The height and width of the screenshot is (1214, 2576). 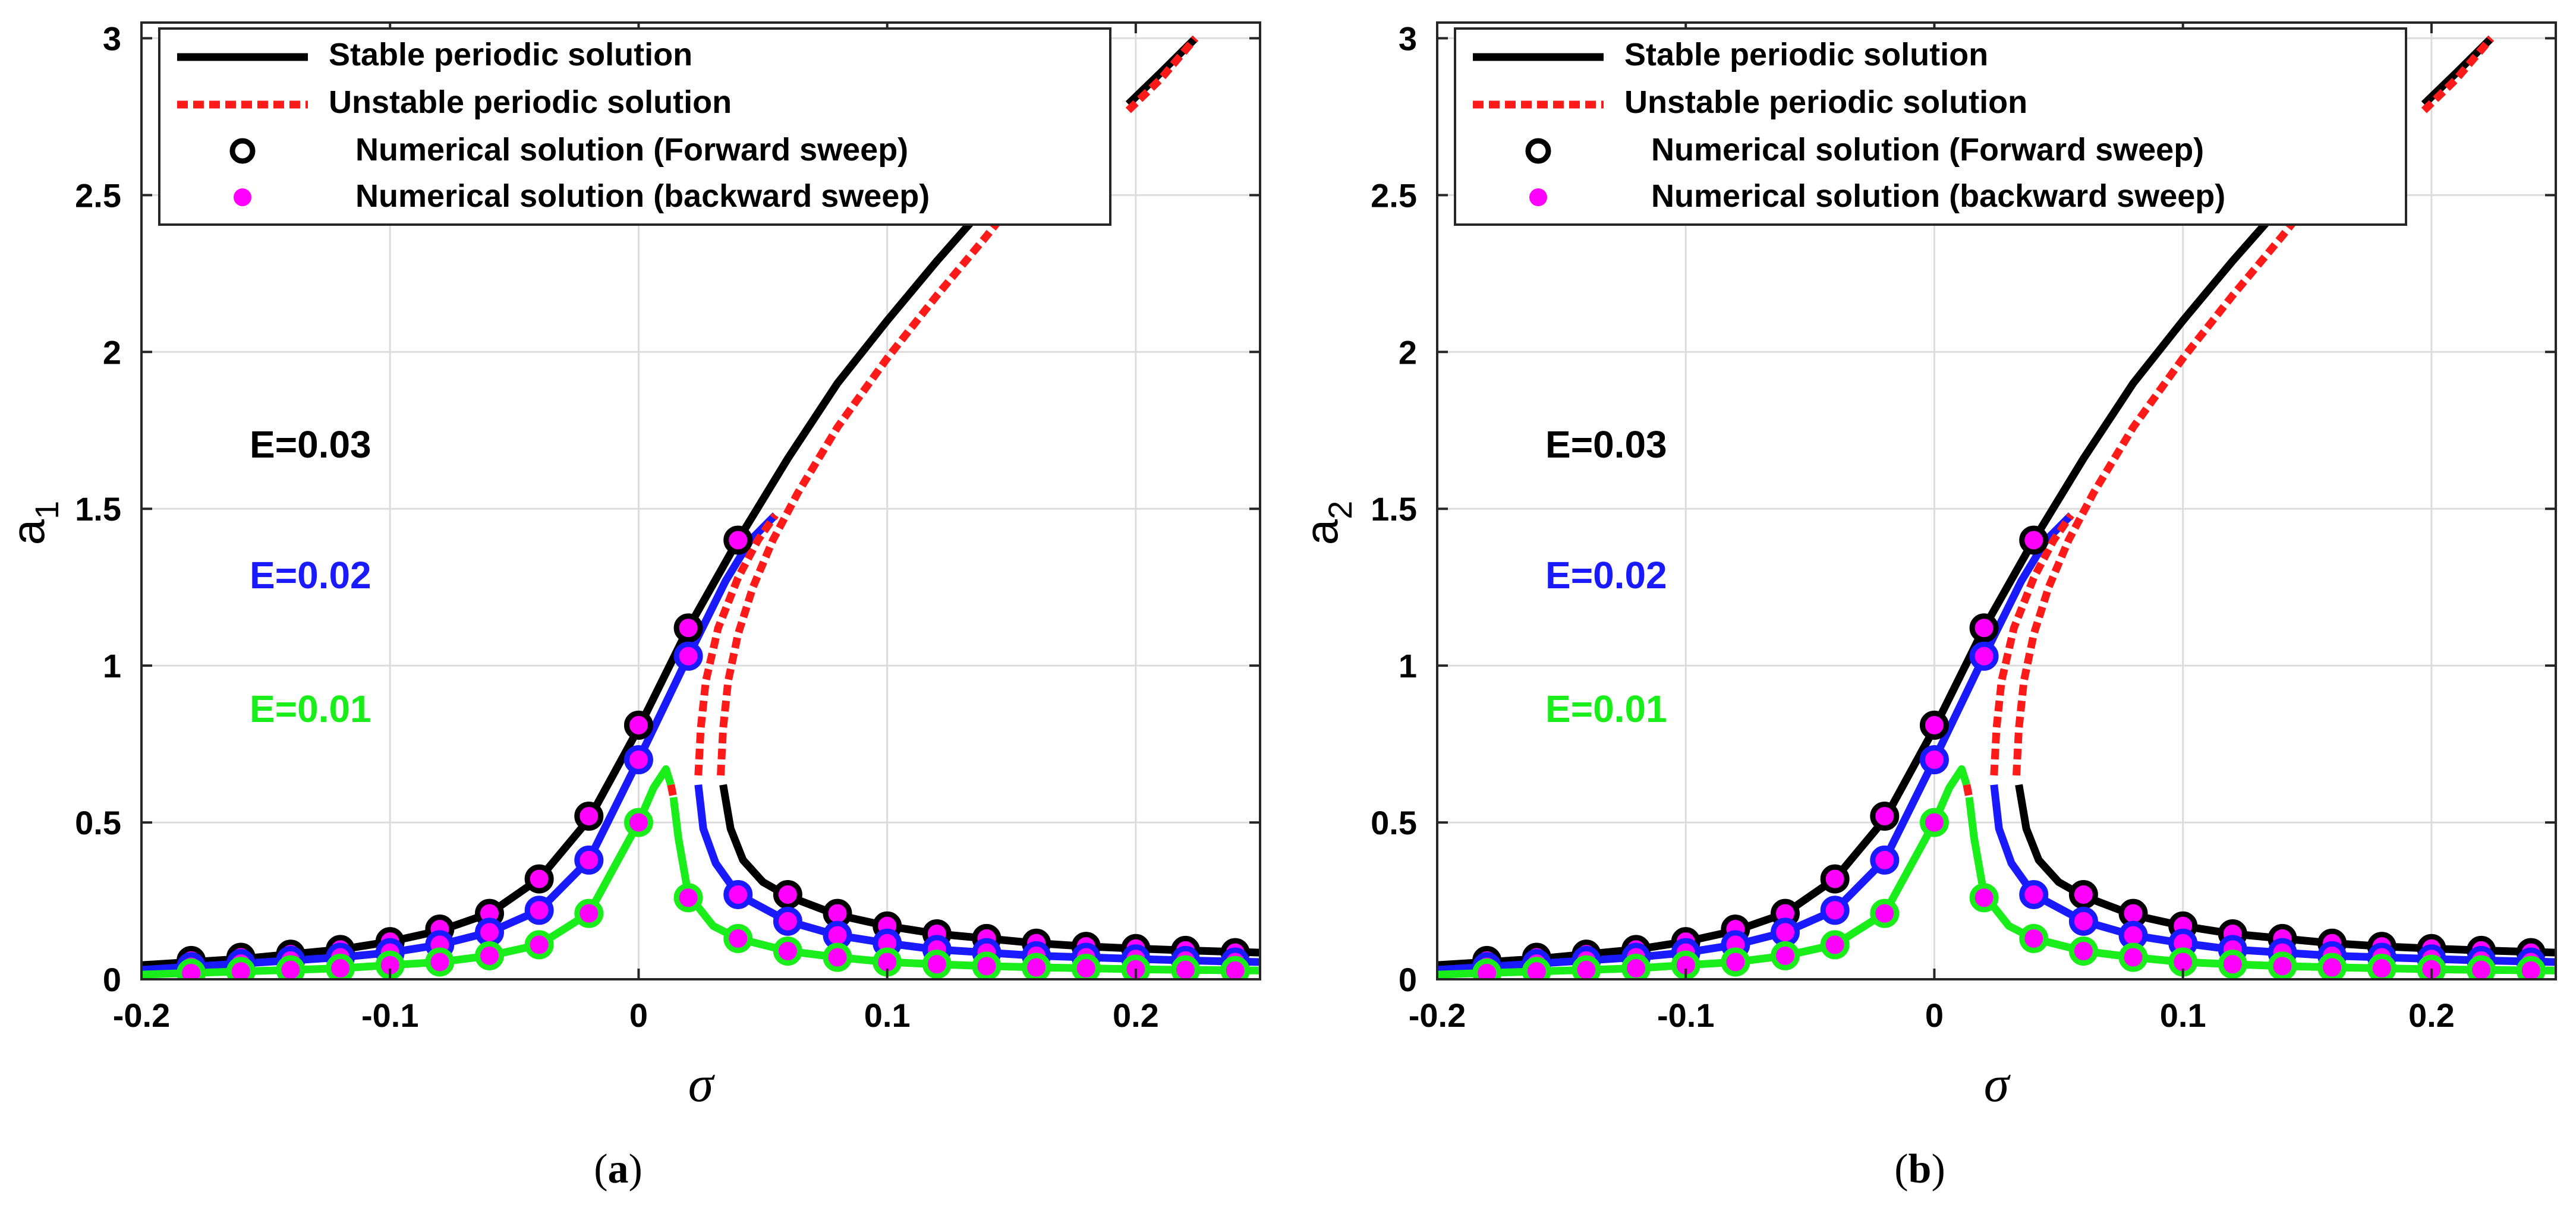 I want to click on series-label: E=0.03, so click(x=1606, y=444).